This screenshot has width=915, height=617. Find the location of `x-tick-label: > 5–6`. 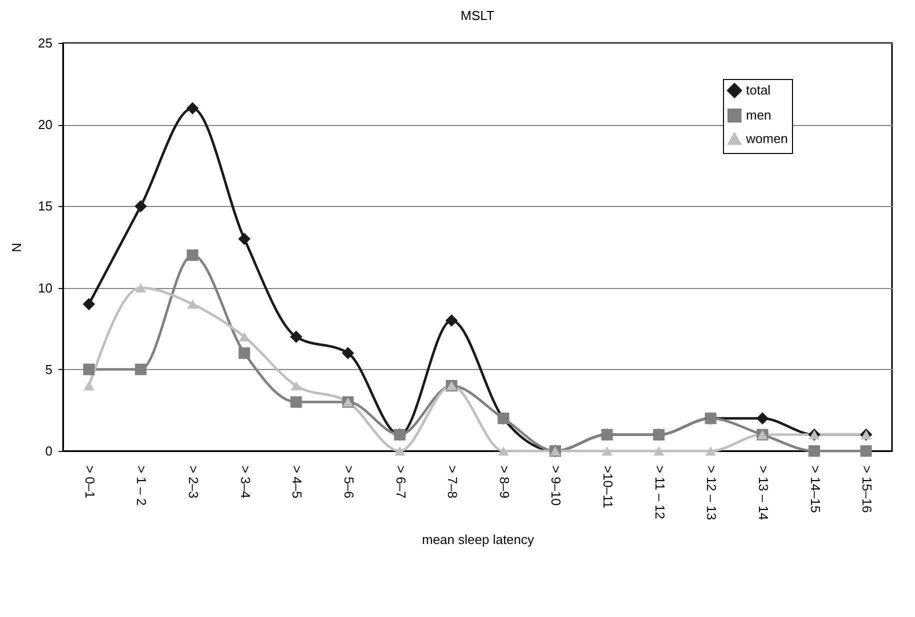

x-tick-label: > 5–6 is located at coordinates (348, 482).